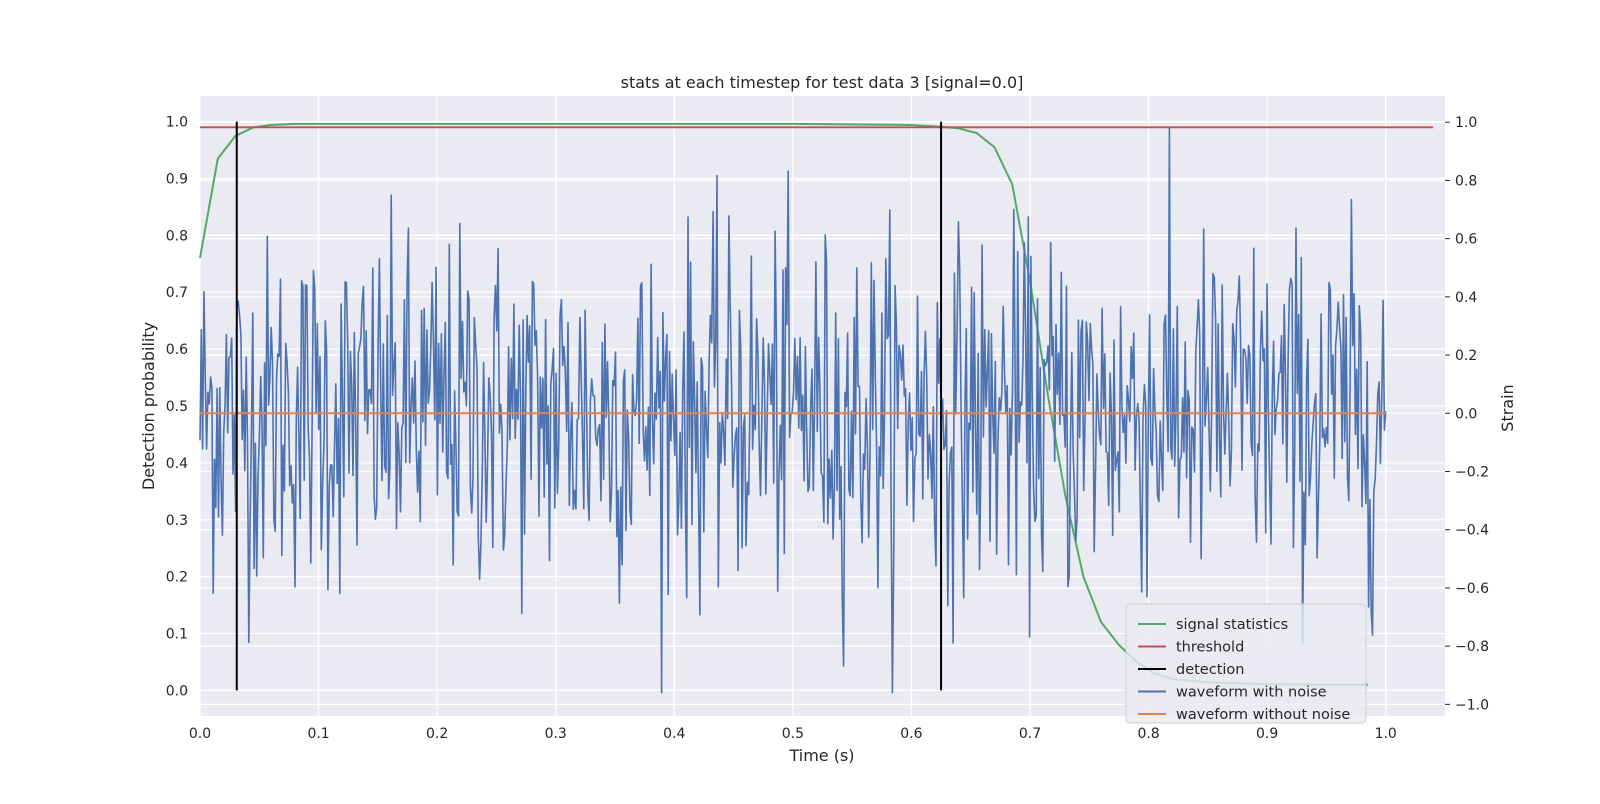 The width and height of the screenshot is (1600, 804). What do you see at coordinates (556, 734) in the screenshot?
I see `x-tick-label: 0.3` at bounding box center [556, 734].